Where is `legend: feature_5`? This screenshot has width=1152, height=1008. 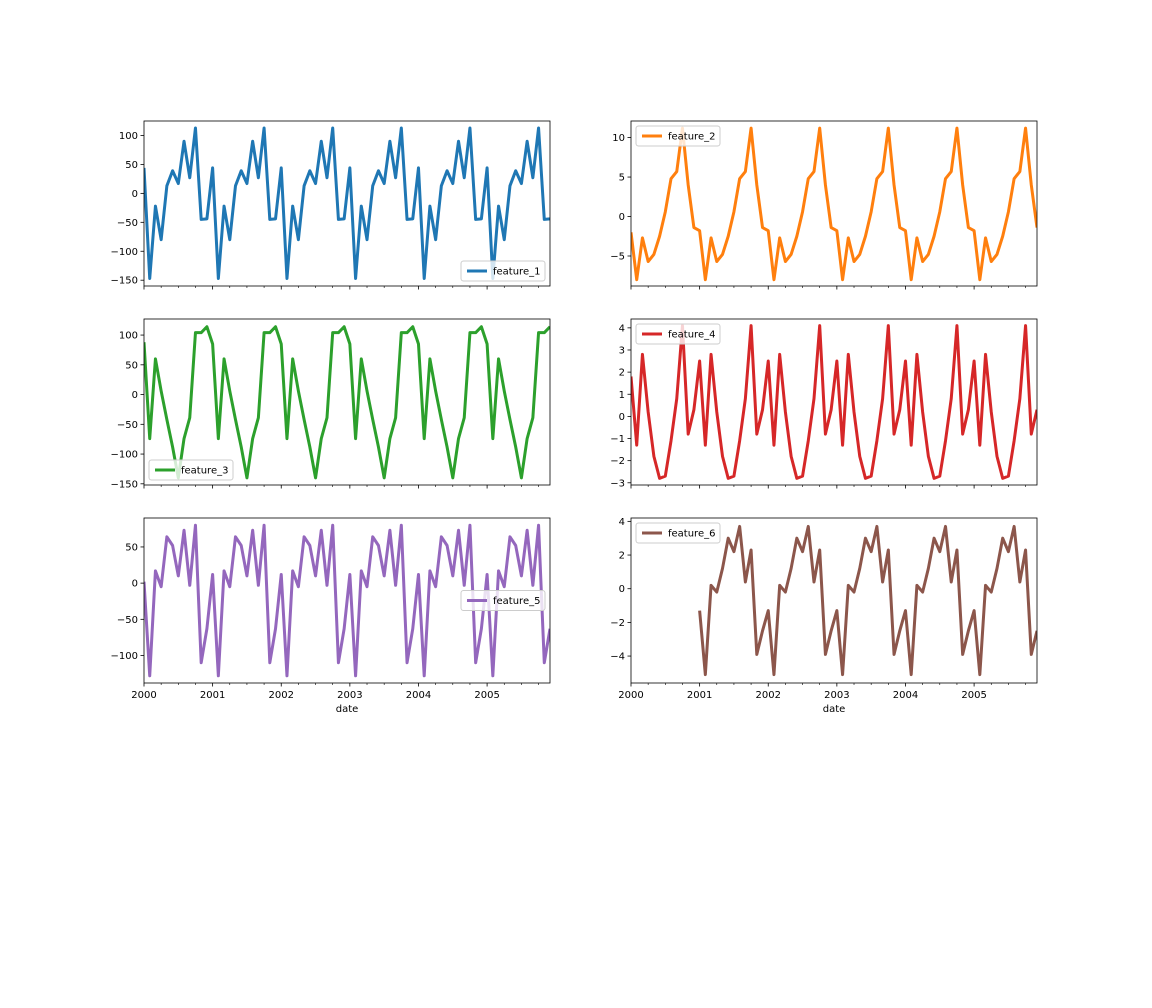
legend: feature_5 is located at coordinates (503, 600).